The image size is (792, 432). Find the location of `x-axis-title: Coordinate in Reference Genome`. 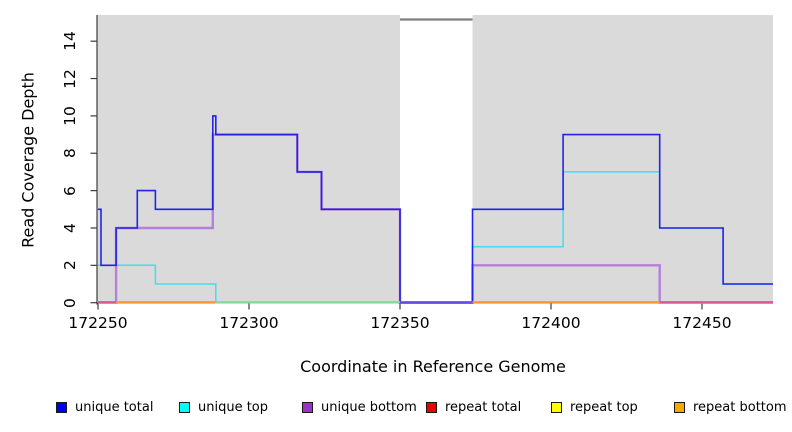

x-axis-title: Coordinate in Reference Genome is located at coordinates (433, 366).